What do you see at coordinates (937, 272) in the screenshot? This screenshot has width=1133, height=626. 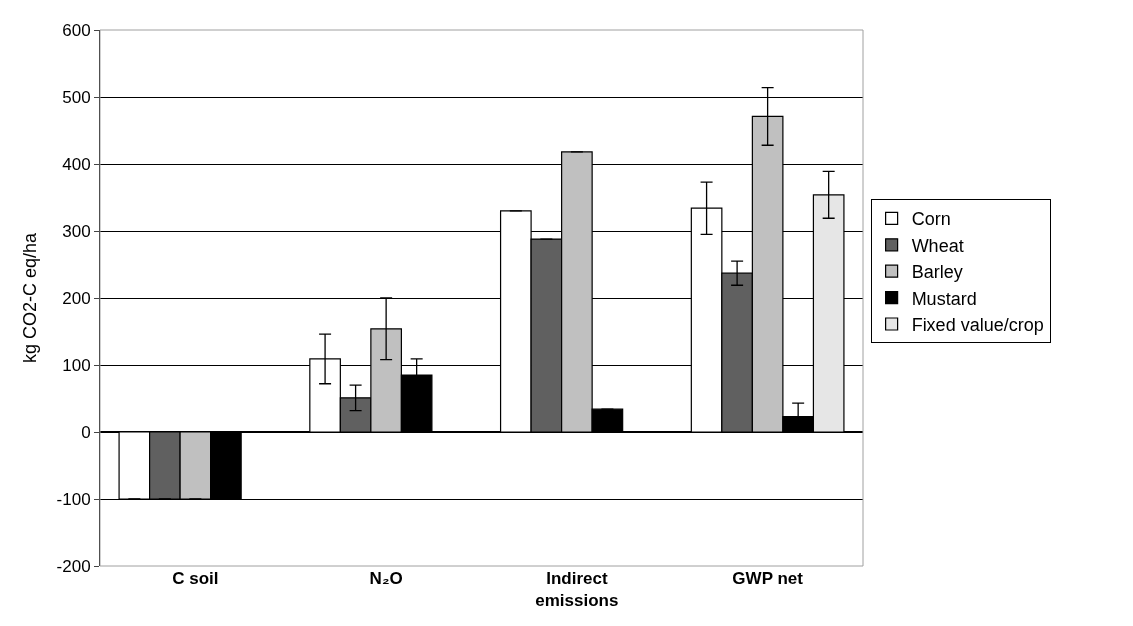 I see `legend-label: Barley` at bounding box center [937, 272].